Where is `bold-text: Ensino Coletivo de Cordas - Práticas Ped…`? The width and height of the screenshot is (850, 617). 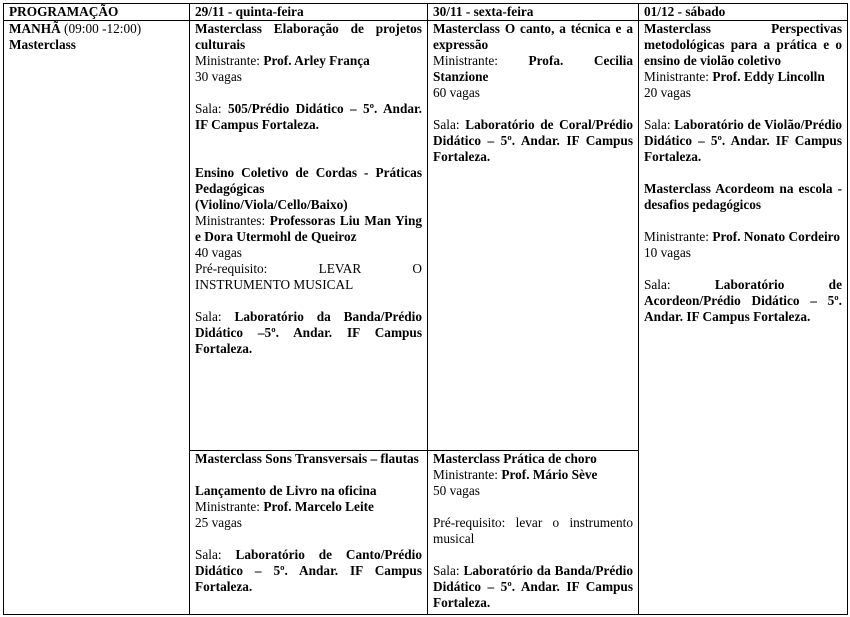
bold-text: Ensino Coletivo de Cordas - Práticas Ped… is located at coordinates (308, 180).